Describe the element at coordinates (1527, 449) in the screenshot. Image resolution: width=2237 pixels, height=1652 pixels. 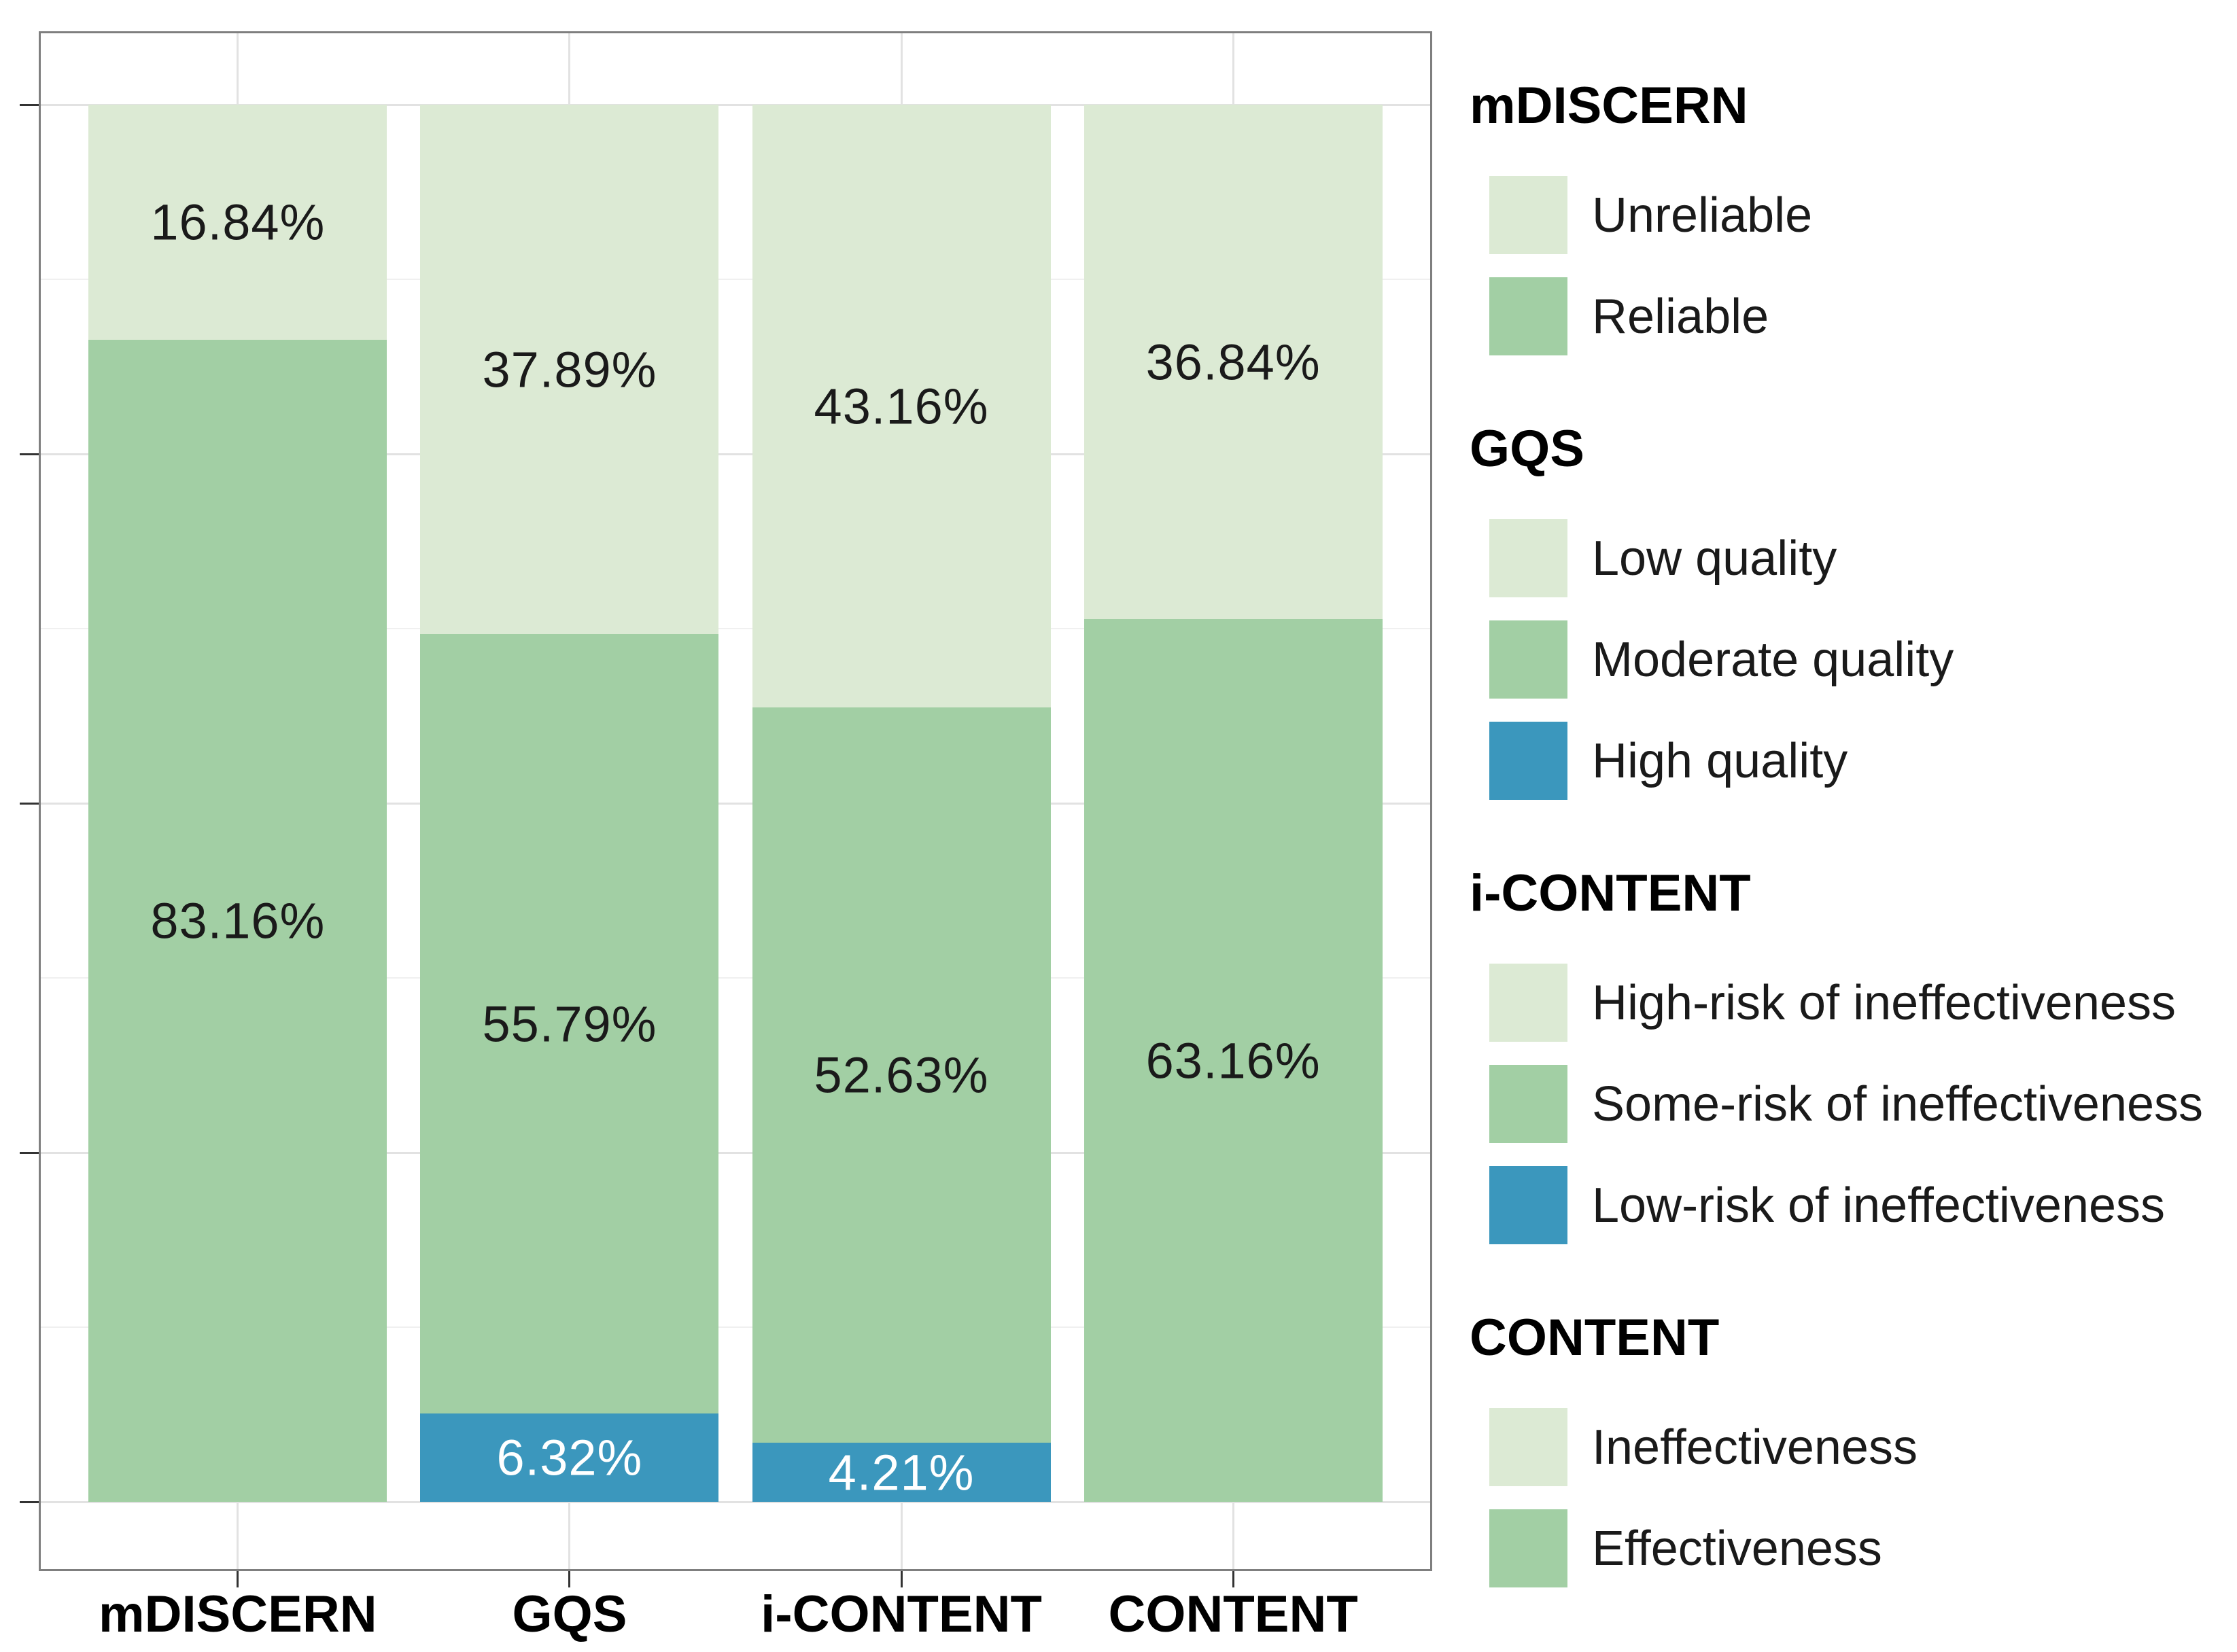
I see `legend-group-title-GQS: GQS` at that location.